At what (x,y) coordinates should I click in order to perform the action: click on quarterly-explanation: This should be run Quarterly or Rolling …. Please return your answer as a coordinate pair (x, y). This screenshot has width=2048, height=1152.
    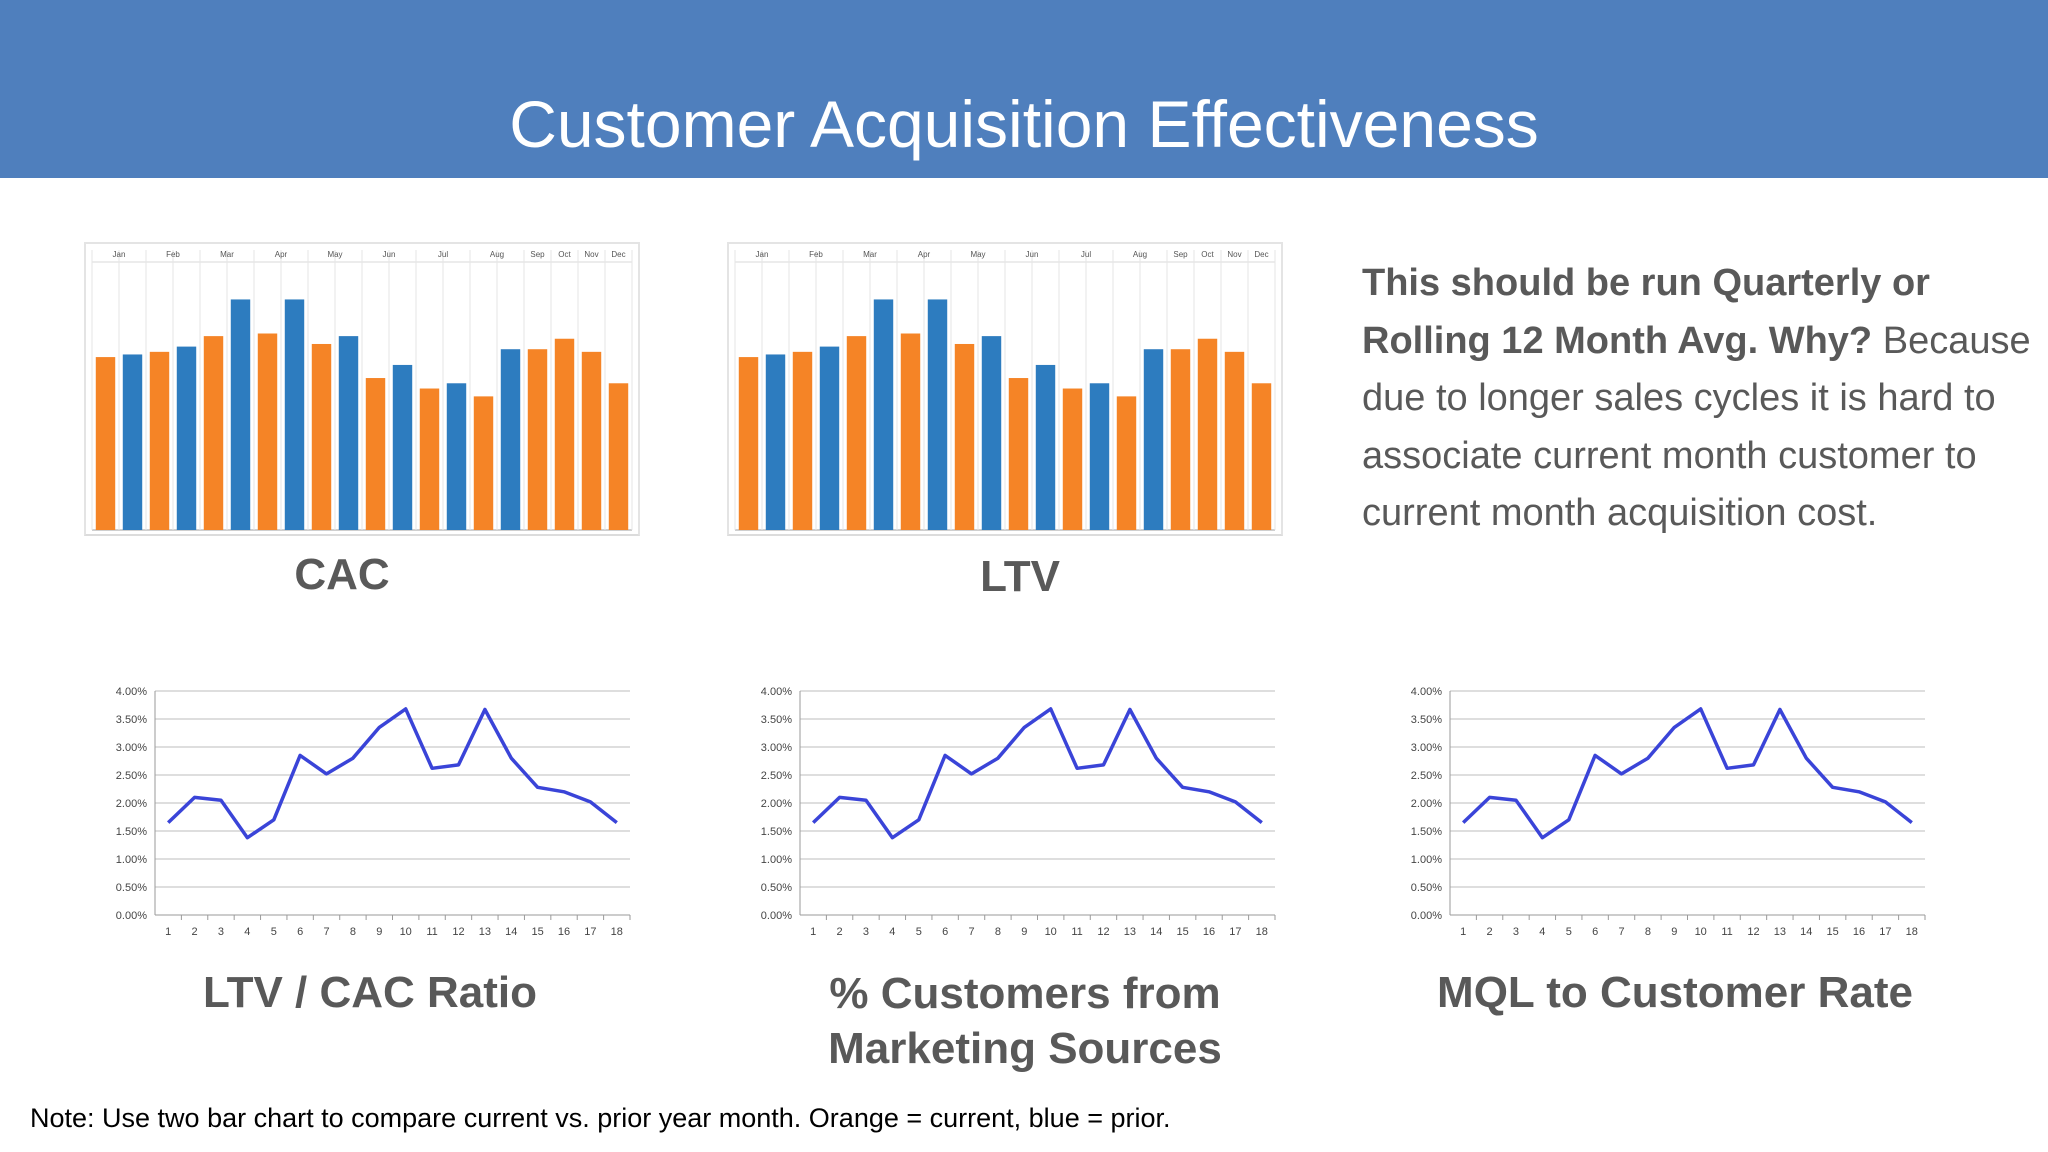
    Looking at the image, I should click on (1702, 399).